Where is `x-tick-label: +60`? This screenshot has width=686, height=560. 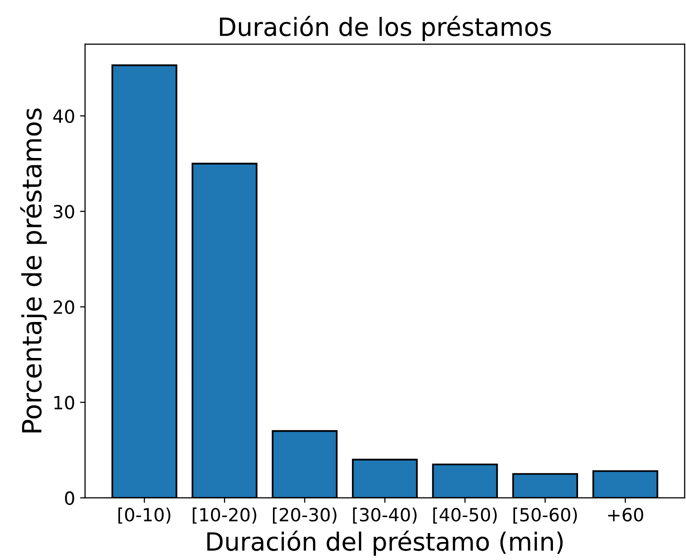
x-tick-label: +60 is located at coordinates (626, 515).